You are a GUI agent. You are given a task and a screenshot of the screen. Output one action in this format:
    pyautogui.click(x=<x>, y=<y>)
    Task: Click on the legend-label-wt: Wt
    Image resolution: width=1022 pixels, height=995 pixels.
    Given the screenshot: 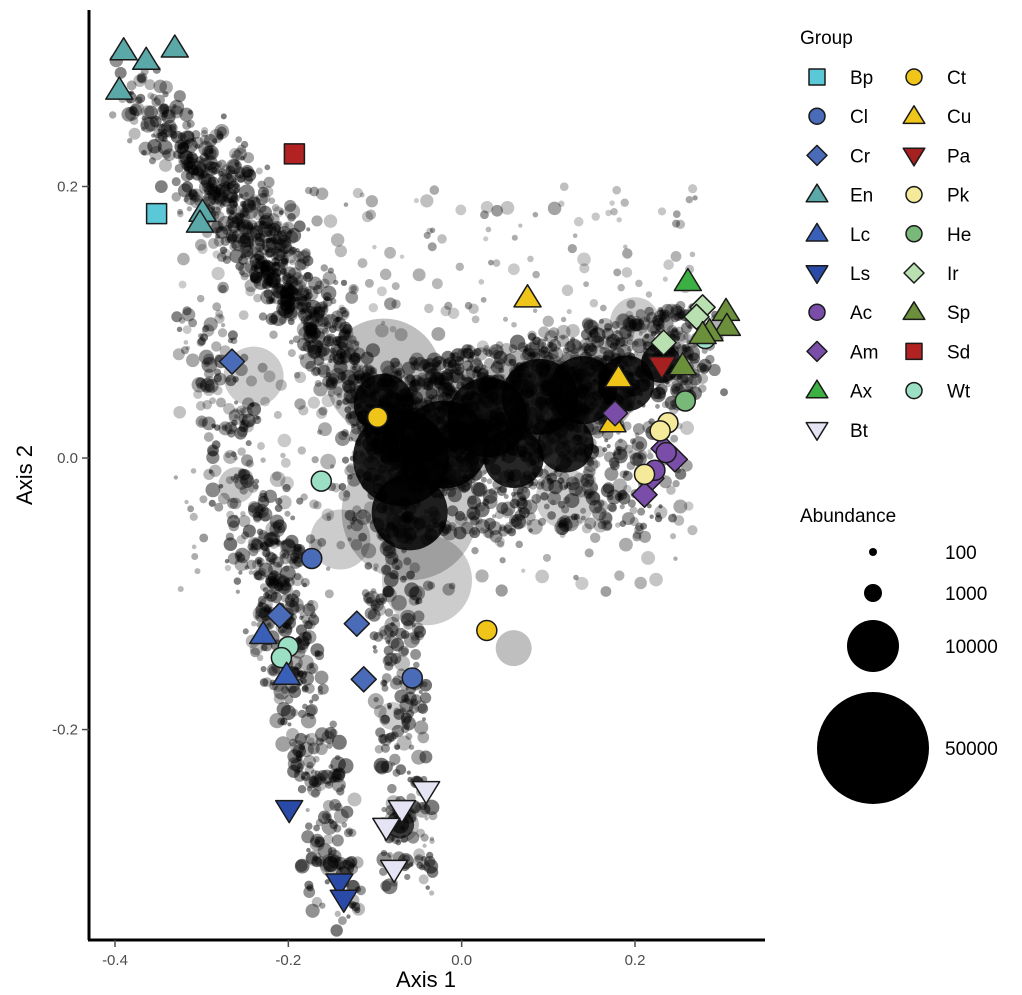 What is the action you would take?
    pyautogui.click(x=959, y=392)
    